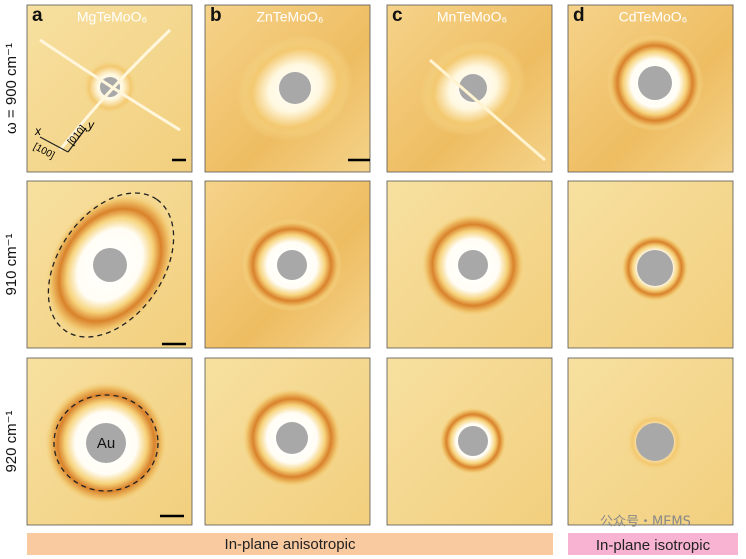 The image size is (746, 559). Describe the element at coordinates (397, 15) in the screenshot. I see `panel-letter: c` at that location.